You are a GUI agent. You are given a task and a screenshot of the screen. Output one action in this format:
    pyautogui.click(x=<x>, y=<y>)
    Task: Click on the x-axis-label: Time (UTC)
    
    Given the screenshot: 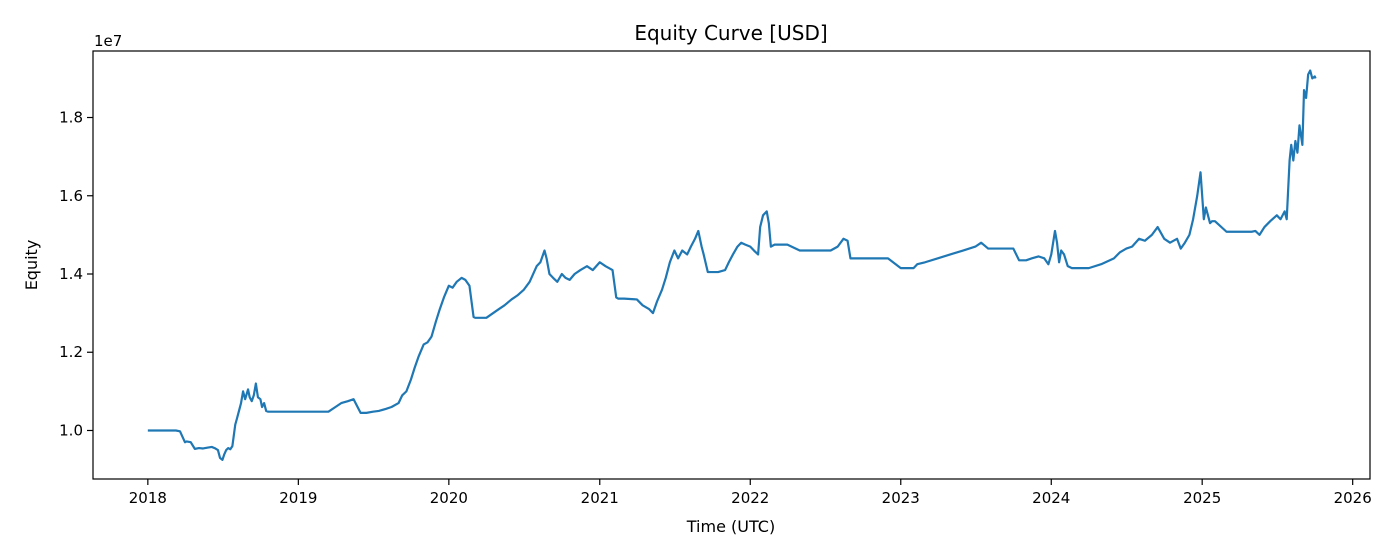 What is the action you would take?
    pyautogui.click(x=730, y=526)
    